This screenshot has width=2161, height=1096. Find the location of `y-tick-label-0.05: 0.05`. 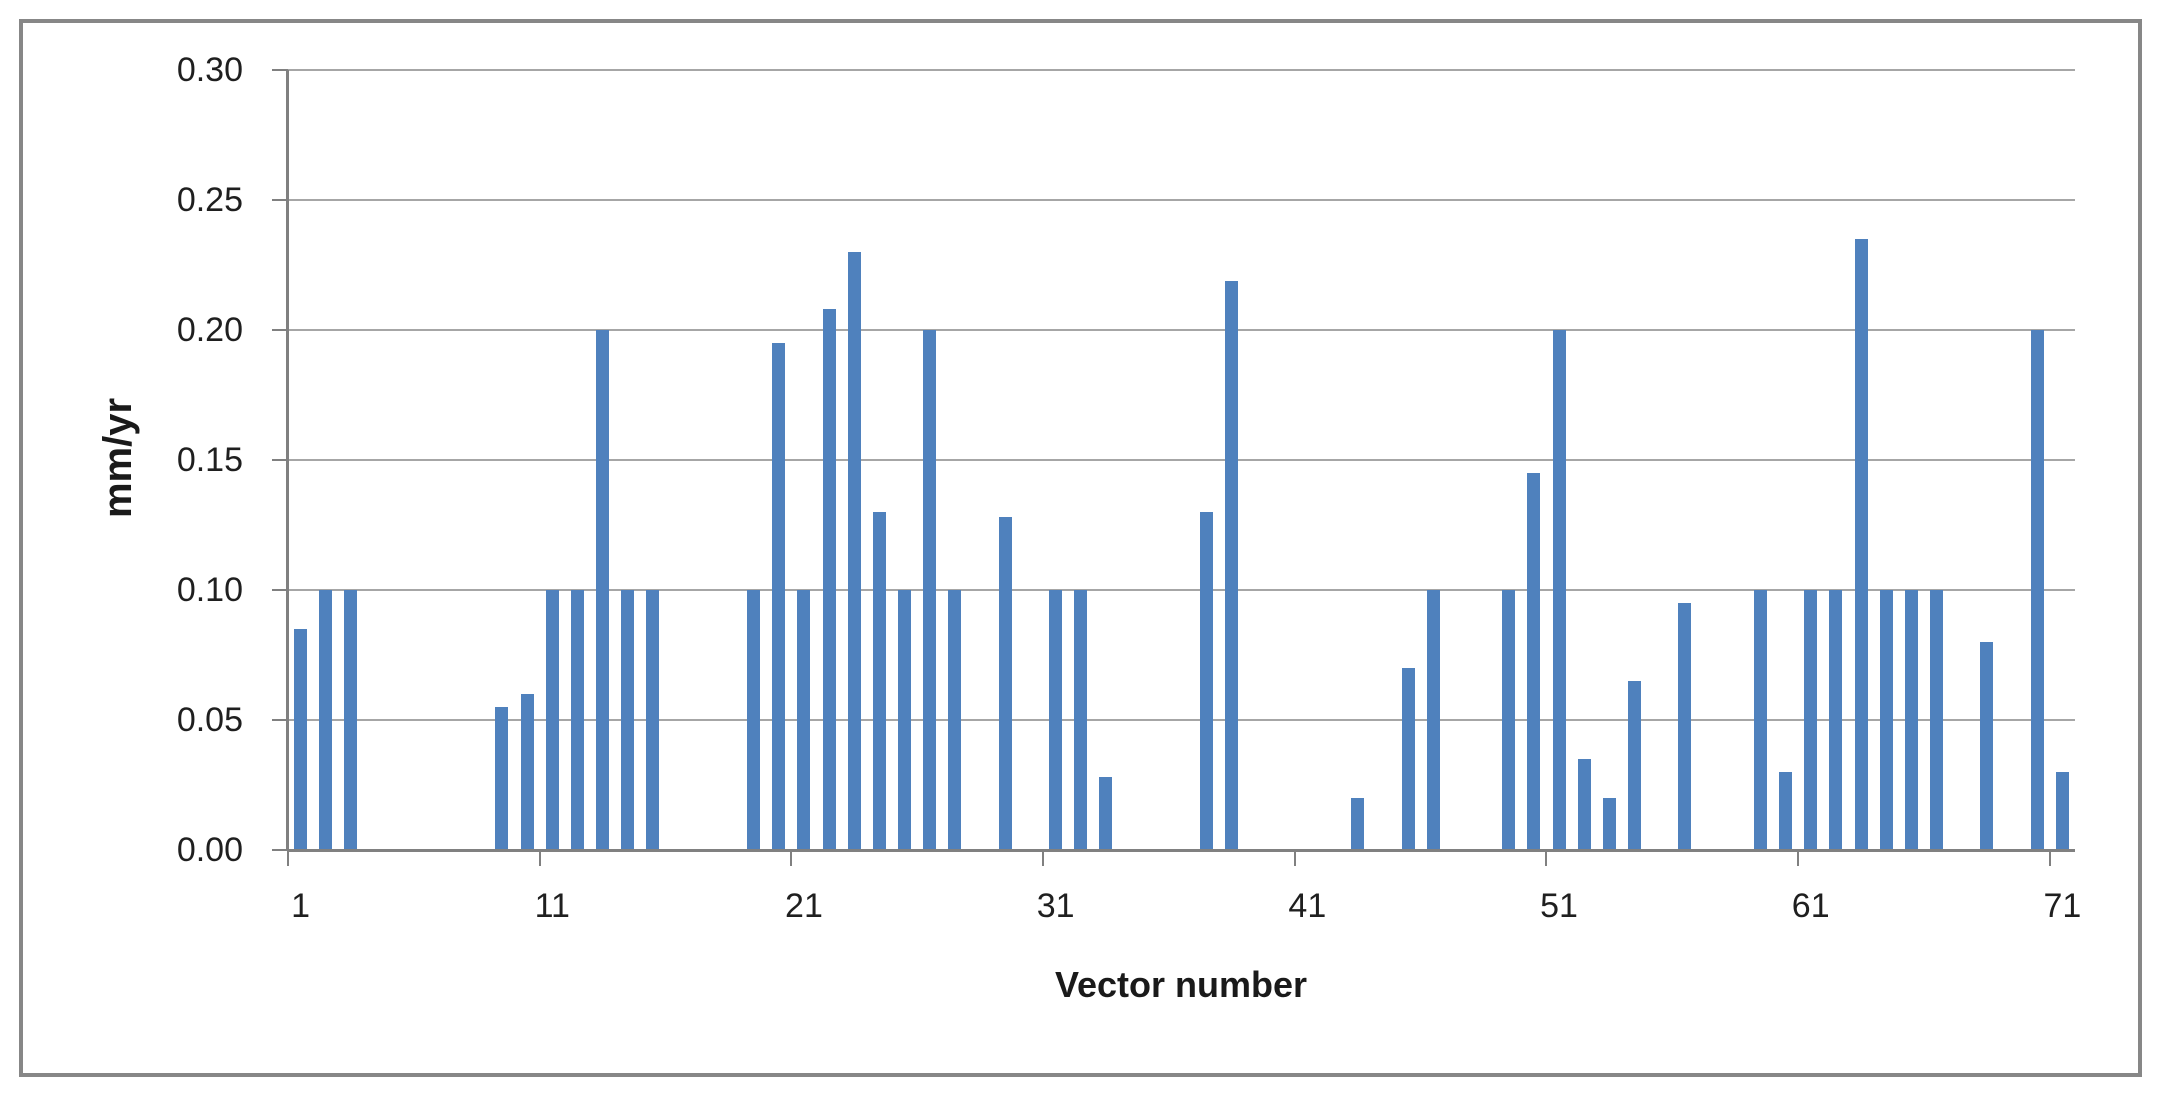

y-tick-label-0.05: 0.05 is located at coordinates (209, 720).